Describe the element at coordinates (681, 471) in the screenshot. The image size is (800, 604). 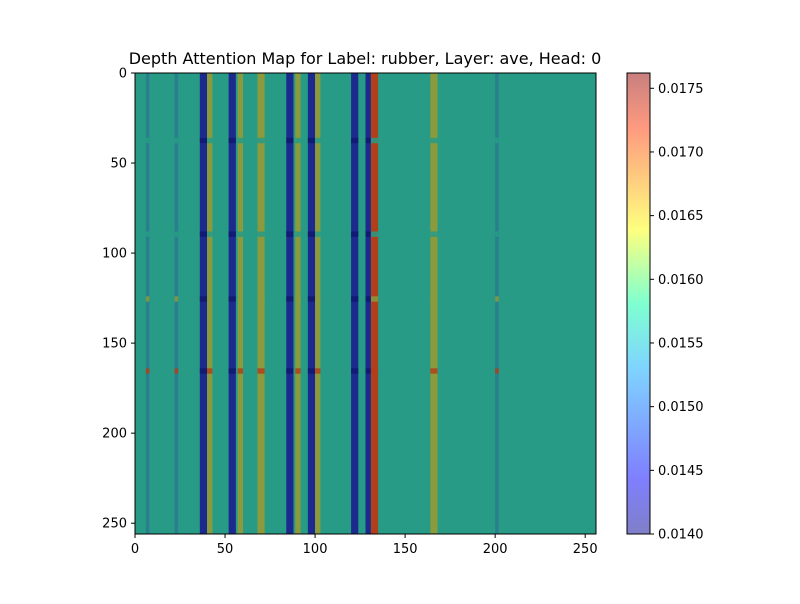
I see `colorbar-tick-label-1: 0.0145` at that location.